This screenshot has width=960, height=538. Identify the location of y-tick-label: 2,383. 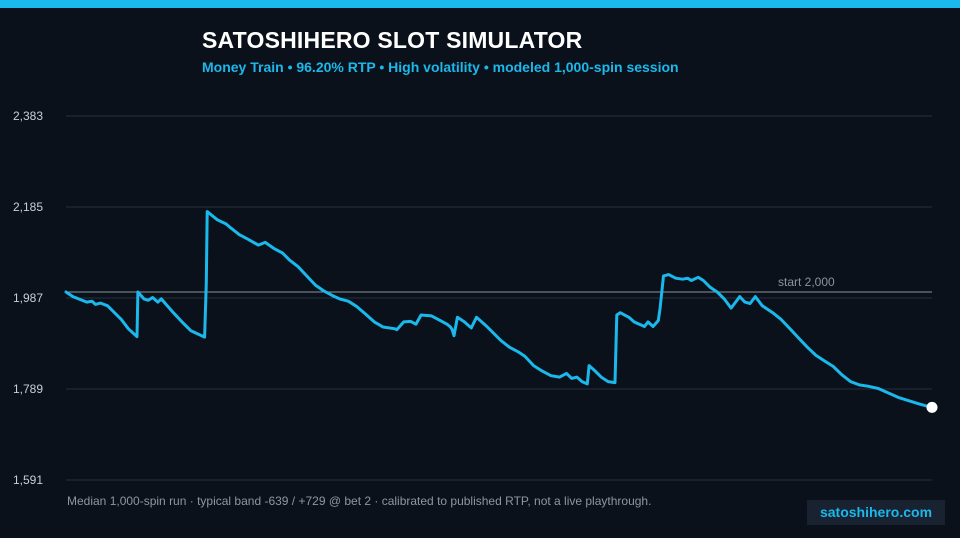
(28, 116).